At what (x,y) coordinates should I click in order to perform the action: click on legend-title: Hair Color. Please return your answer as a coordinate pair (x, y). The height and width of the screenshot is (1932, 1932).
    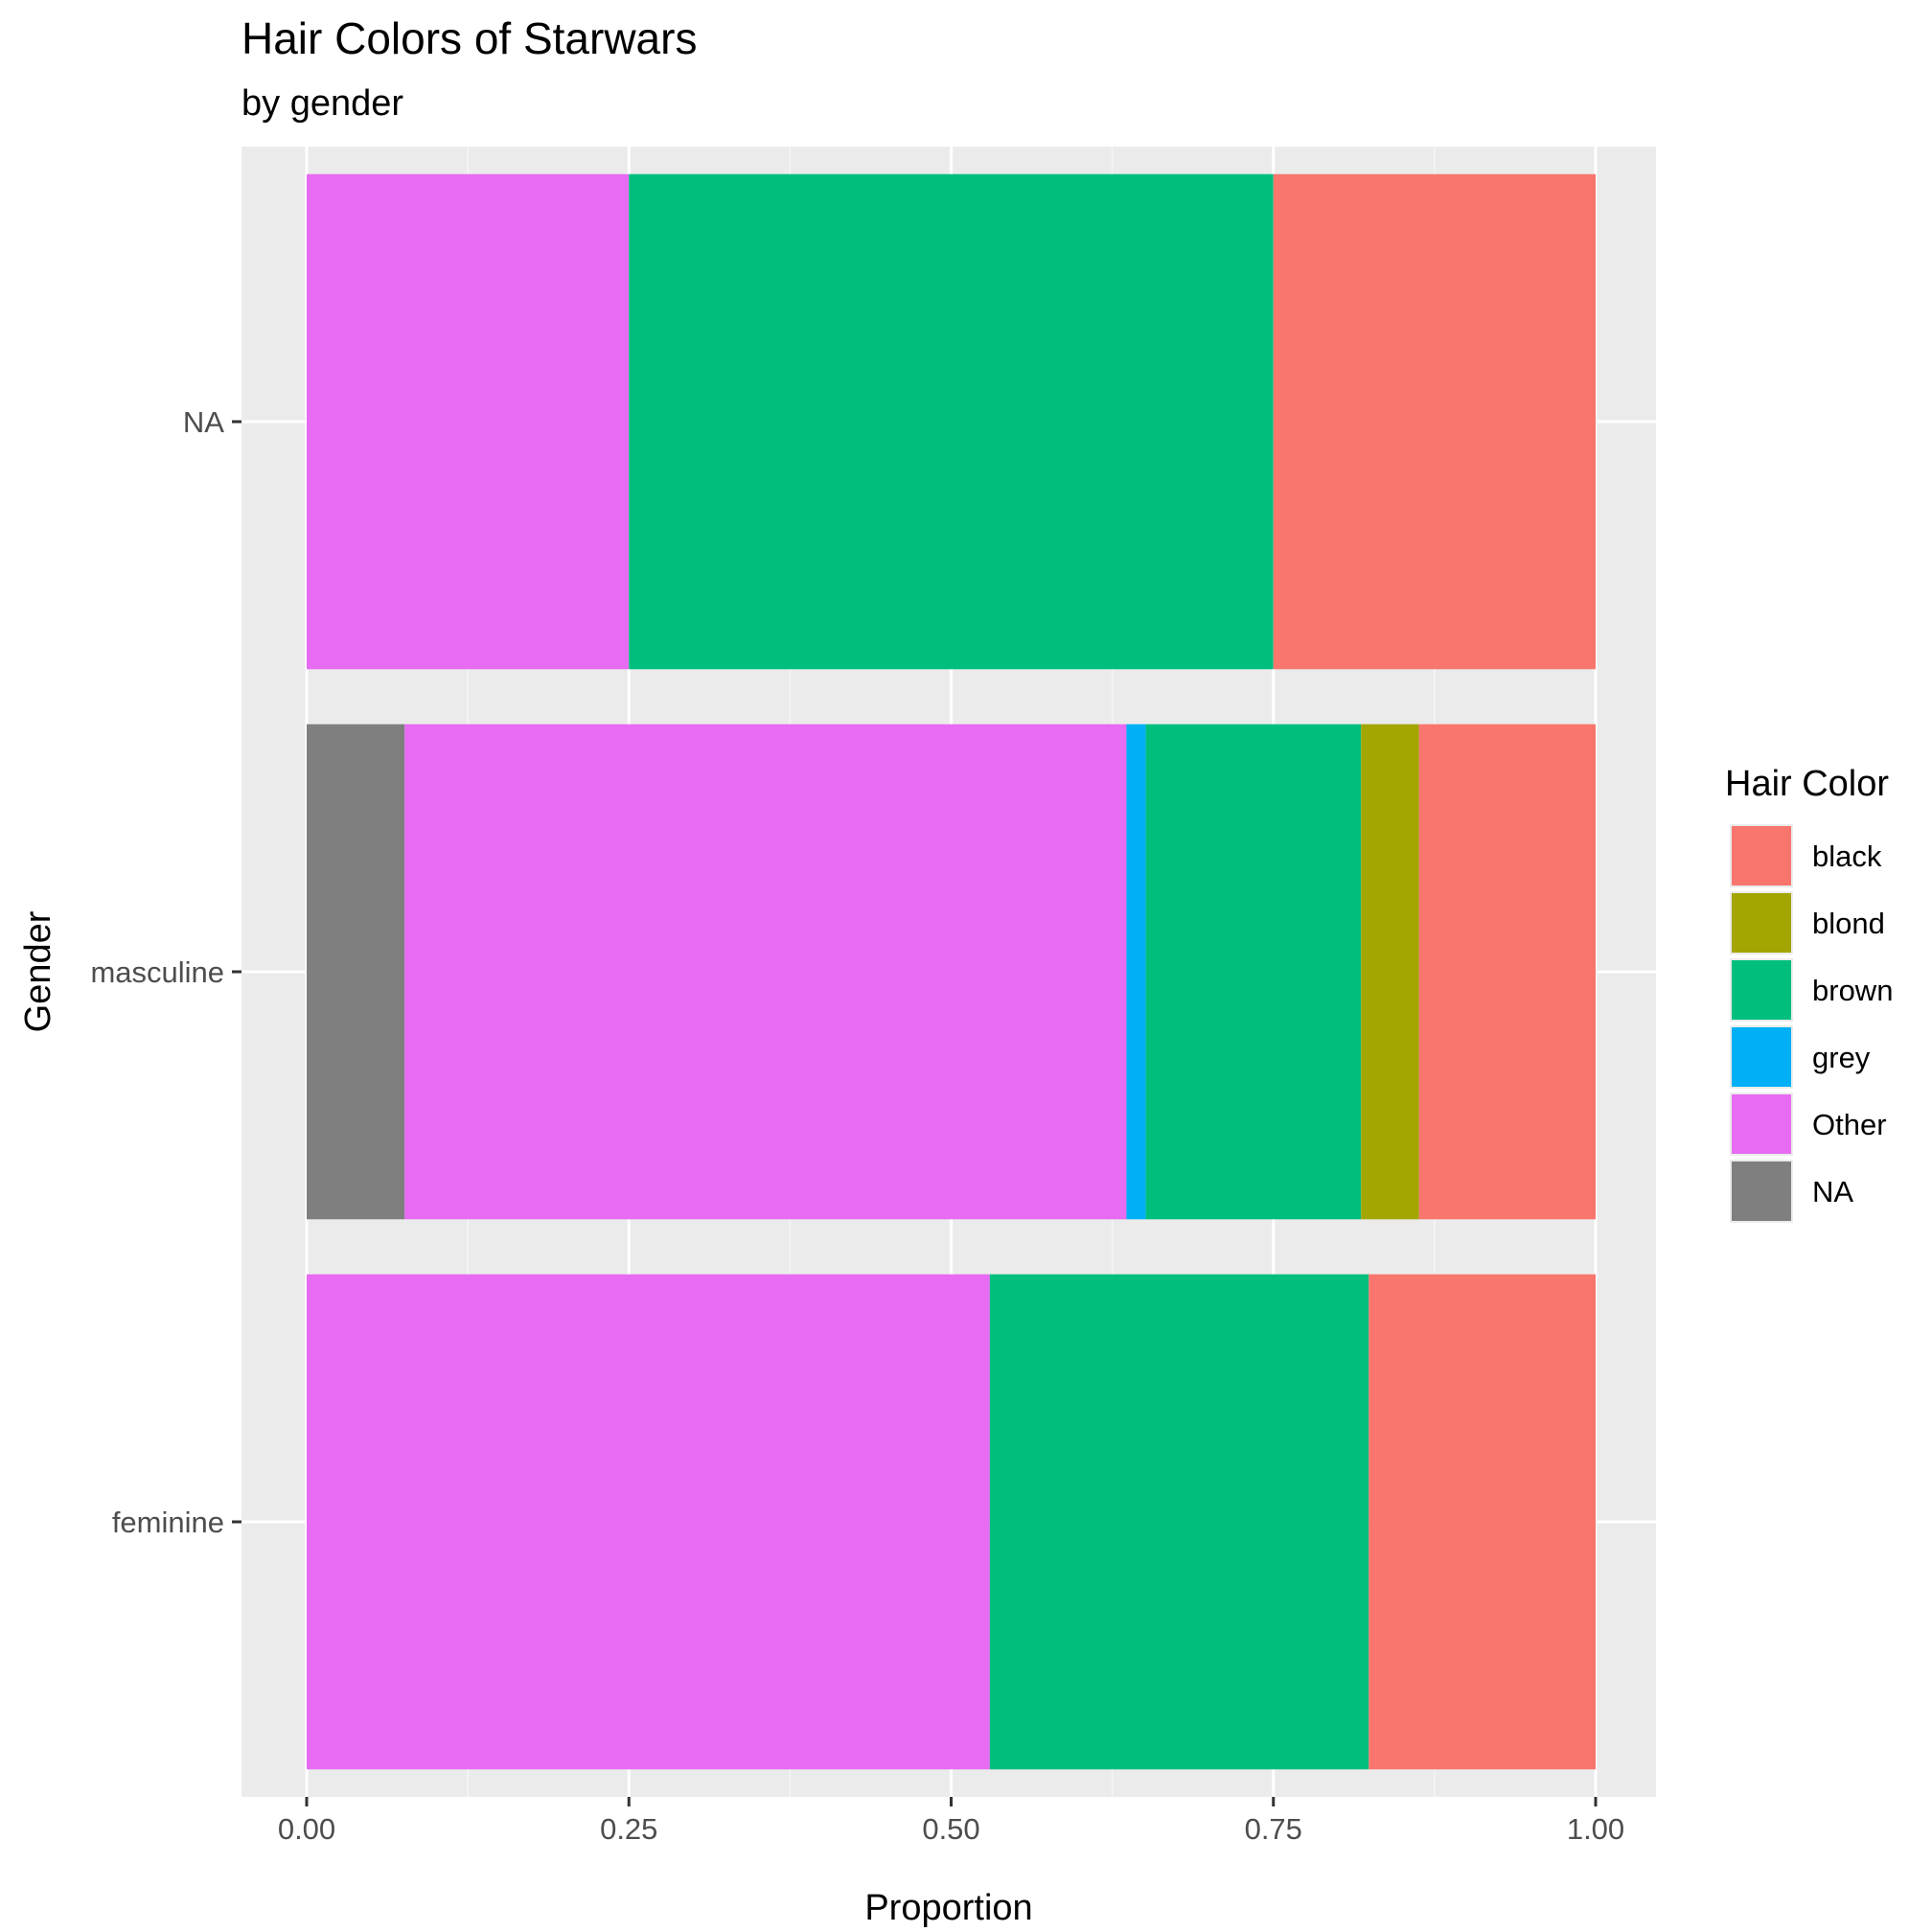
    Looking at the image, I should click on (1807, 784).